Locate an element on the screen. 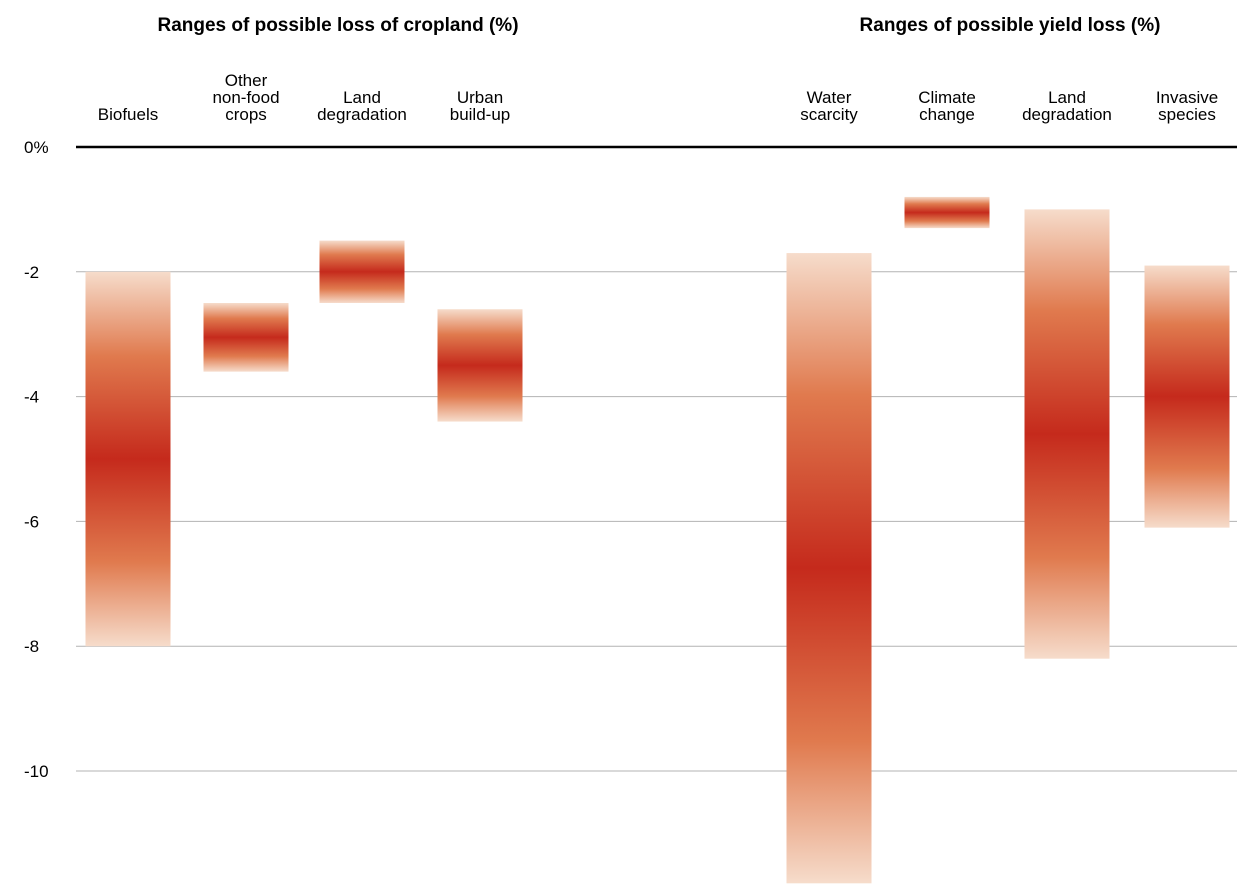  y-tick-label: -2 is located at coordinates (31, 272).